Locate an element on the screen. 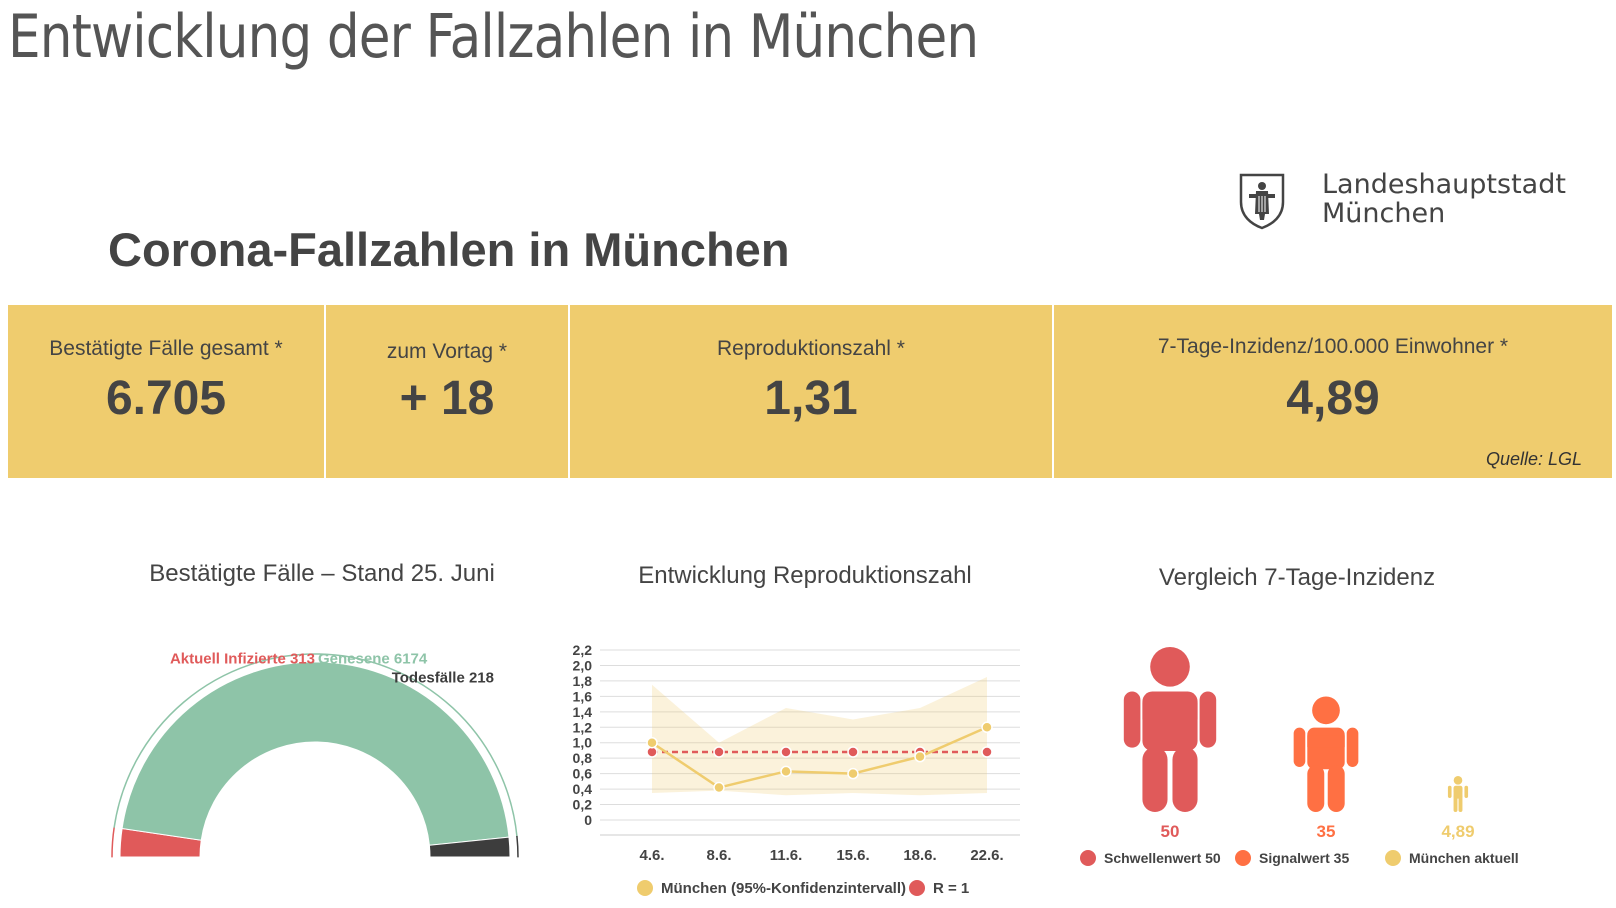  y-tick-label: 1,0 is located at coordinates (583, 743).